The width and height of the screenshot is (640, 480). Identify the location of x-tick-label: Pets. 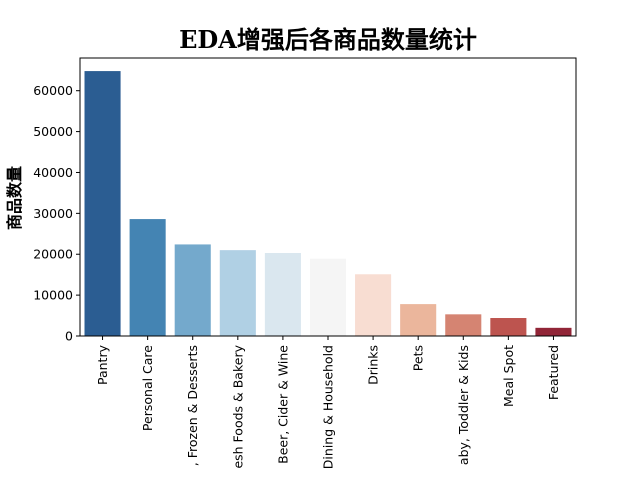
(418, 358).